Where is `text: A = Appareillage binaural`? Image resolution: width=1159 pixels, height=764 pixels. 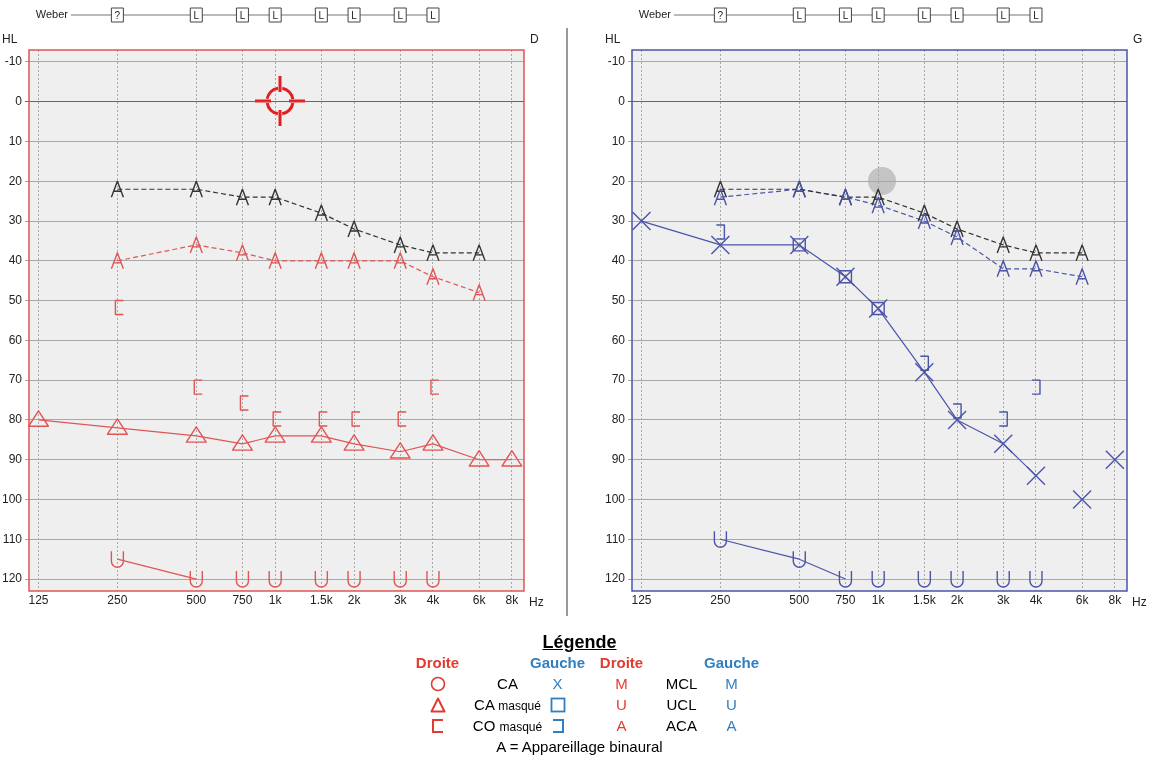
text: A = Appareillage binaural is located at coordinates (579, 747).